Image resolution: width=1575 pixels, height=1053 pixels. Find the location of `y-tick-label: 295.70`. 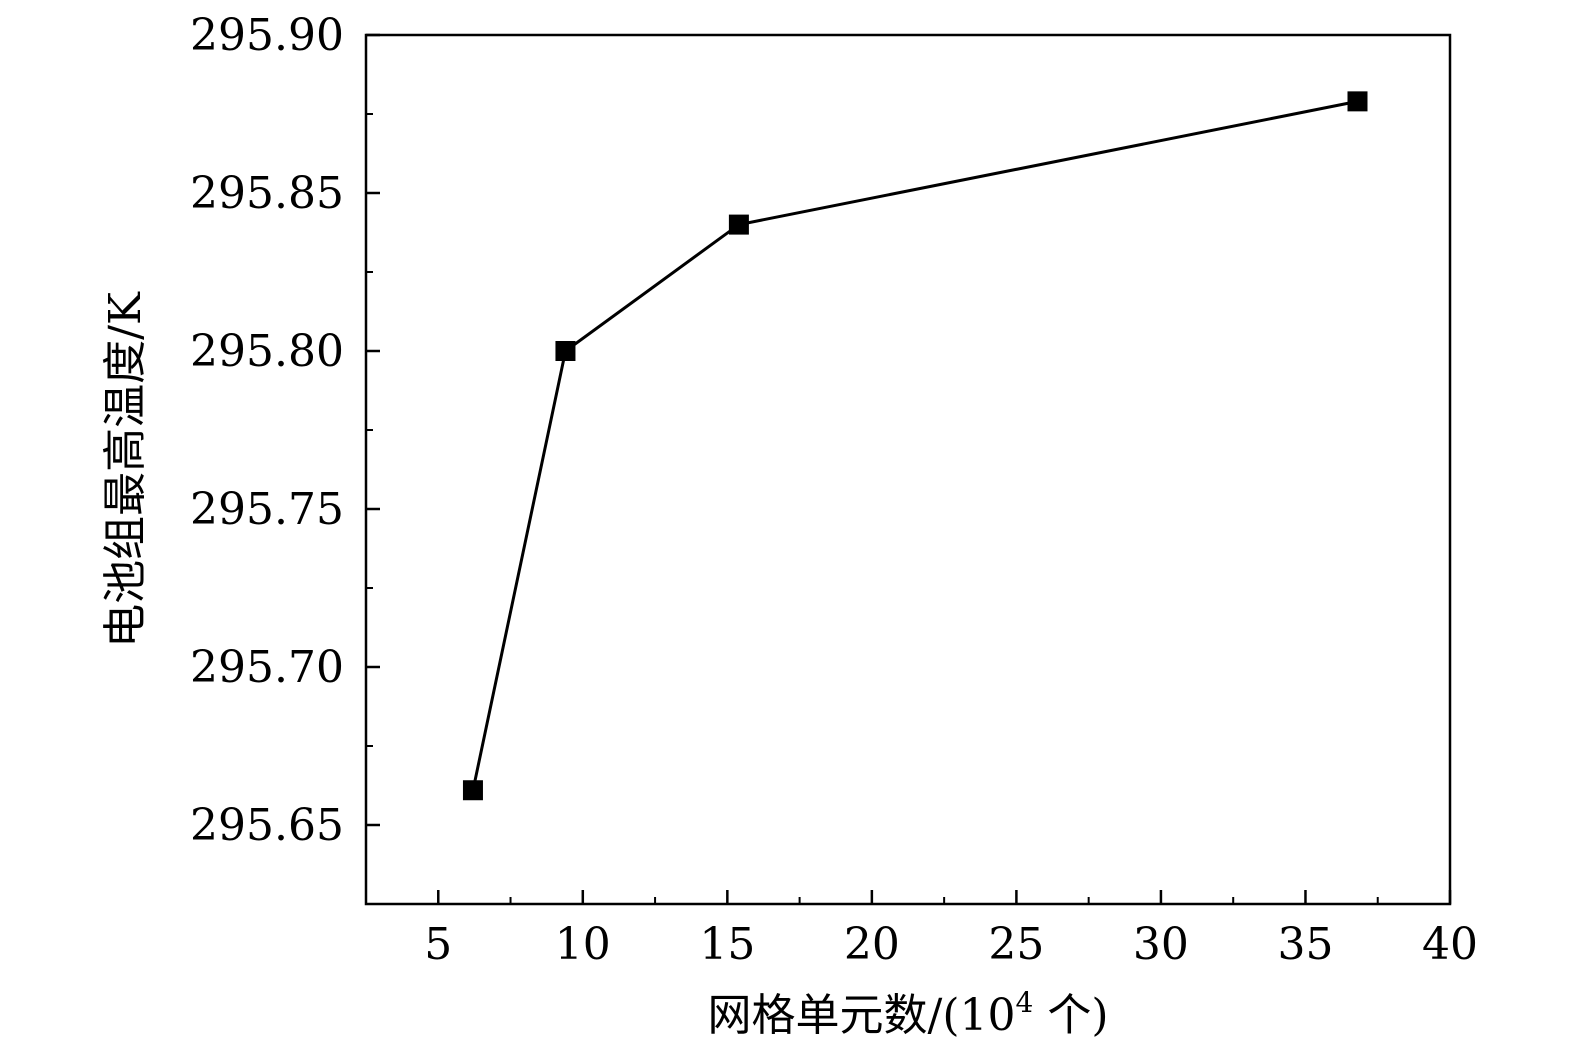

y-tick-label: 295.70 is located at coordinates (267, 667).